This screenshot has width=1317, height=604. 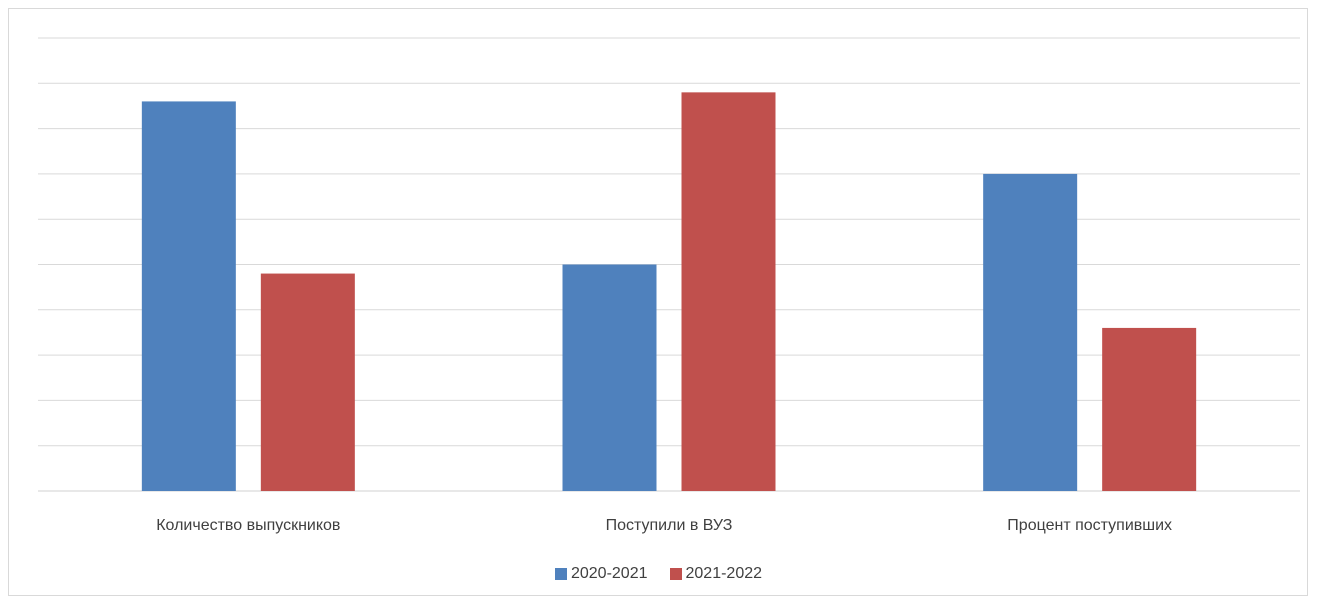 I want to click on legend-item-series-1: 2020-2021, so click(x=601, y=574).